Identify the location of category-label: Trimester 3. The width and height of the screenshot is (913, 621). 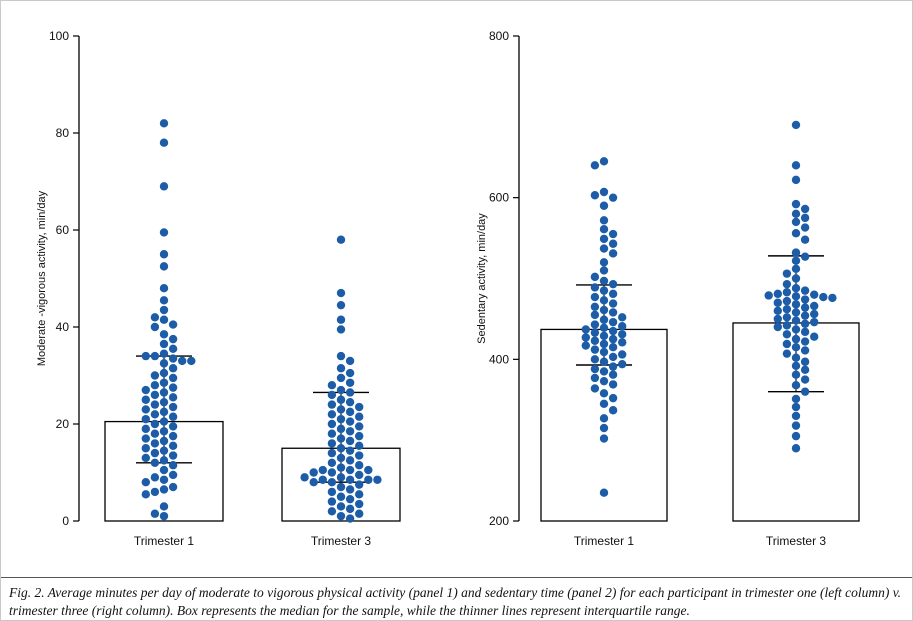
(796, 541).